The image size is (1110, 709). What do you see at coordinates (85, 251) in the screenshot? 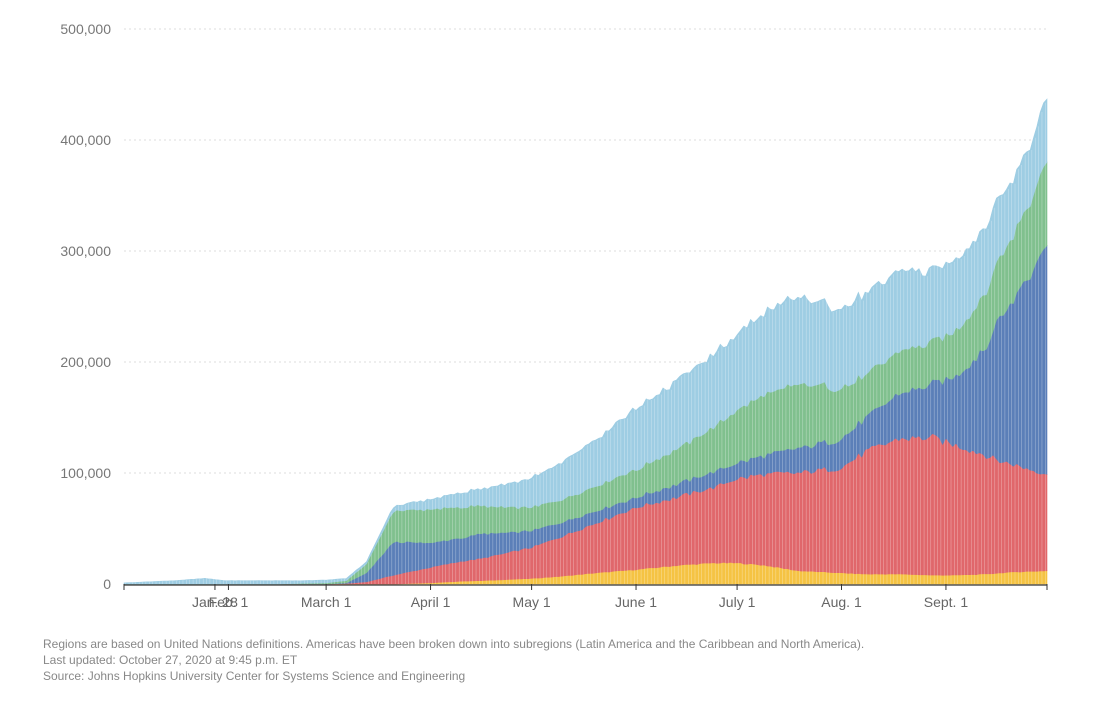
I see `y-tick-label: 300,000` at bounding box center [85, 251].